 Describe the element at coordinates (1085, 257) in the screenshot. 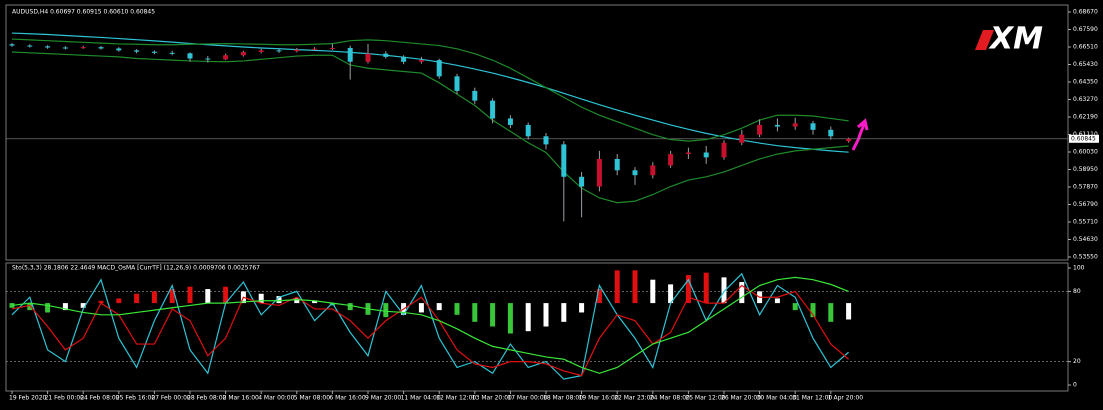

I see `y-tick-label: 0.53550` at that location.